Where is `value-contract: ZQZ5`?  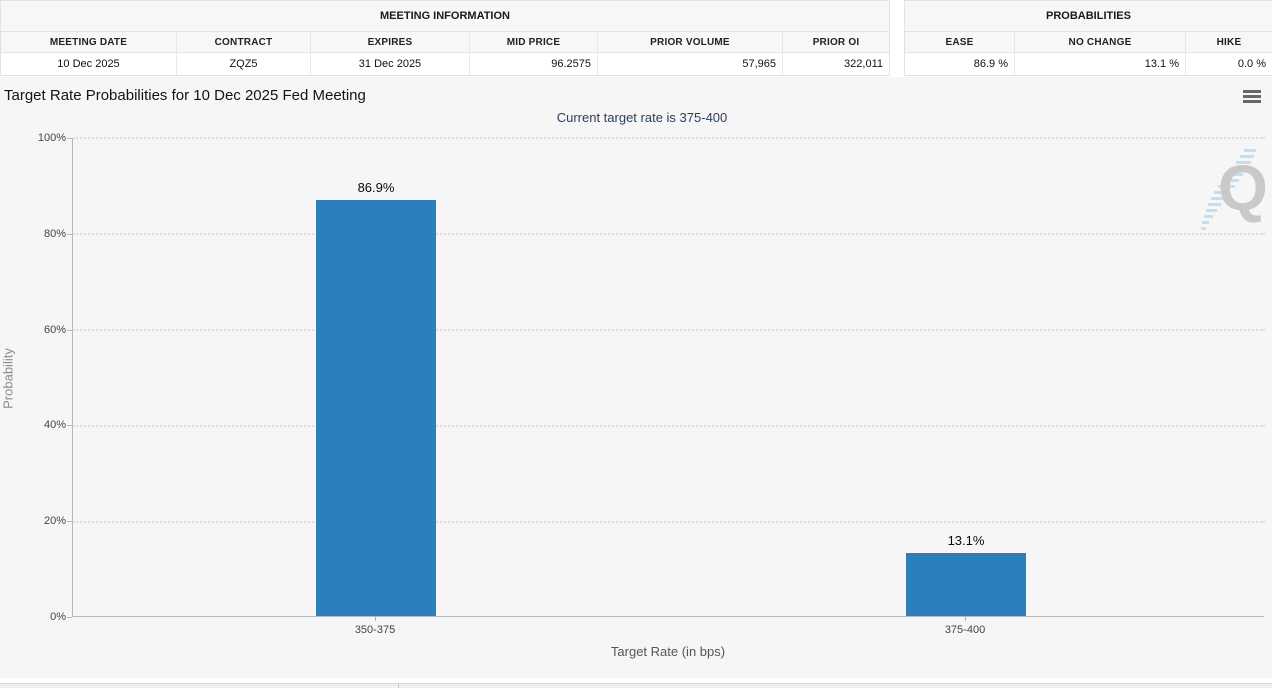 value-contract: ZQZ5 is located at coordinates (244, 64).